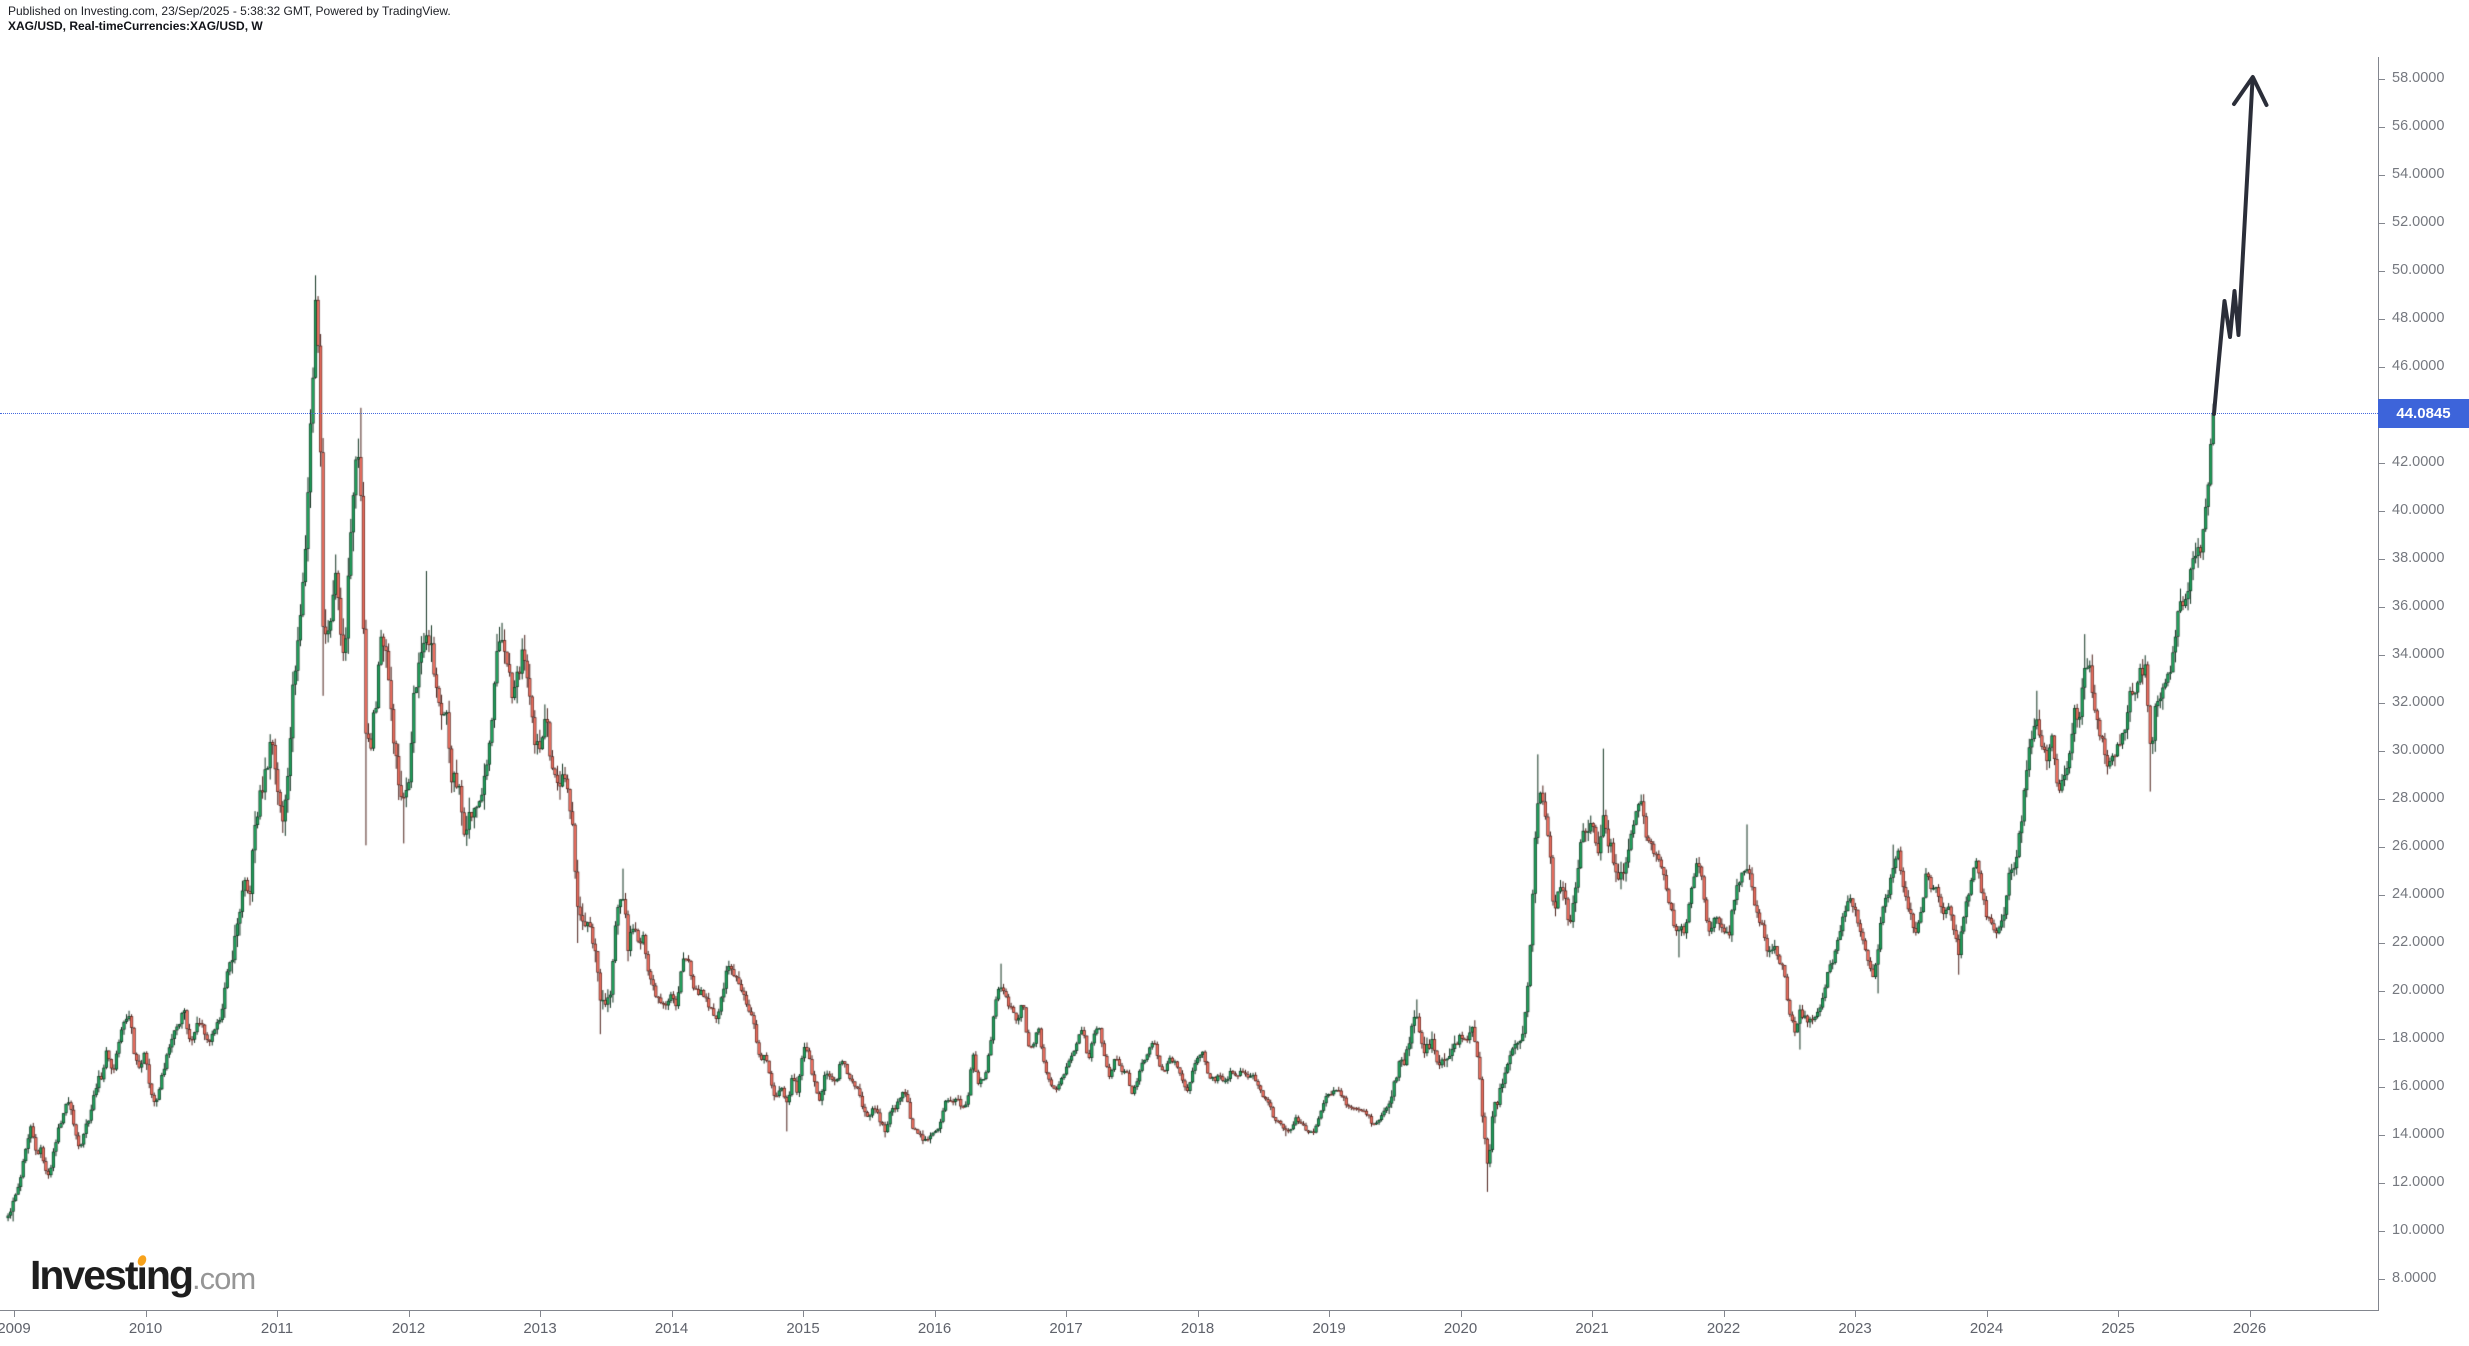 The height and width of the screenshot is (1346, 2469). I want to click on year-tick-label: 2017, so click(1066, 1328).